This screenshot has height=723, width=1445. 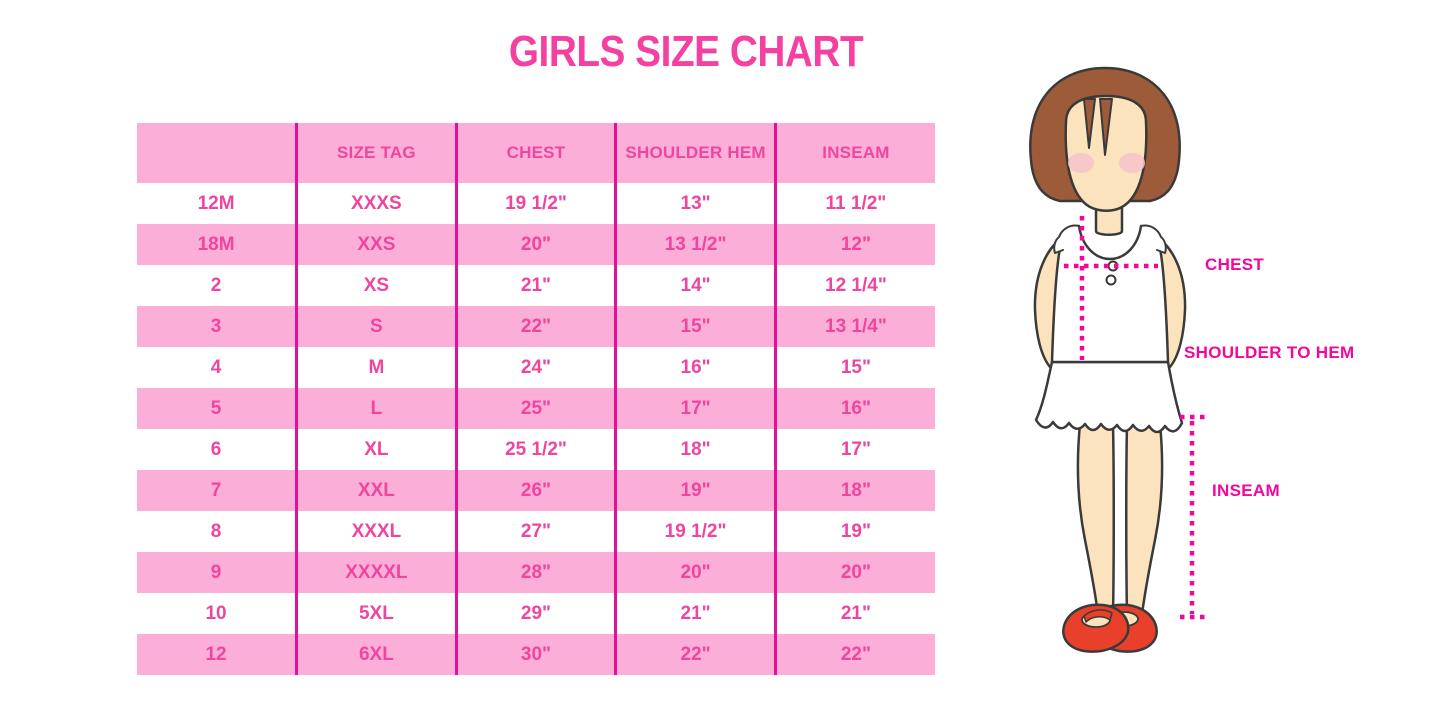 I want to click on column-header-shoulder-hem: SHOULDER HEM, so click(x=695, y=153).